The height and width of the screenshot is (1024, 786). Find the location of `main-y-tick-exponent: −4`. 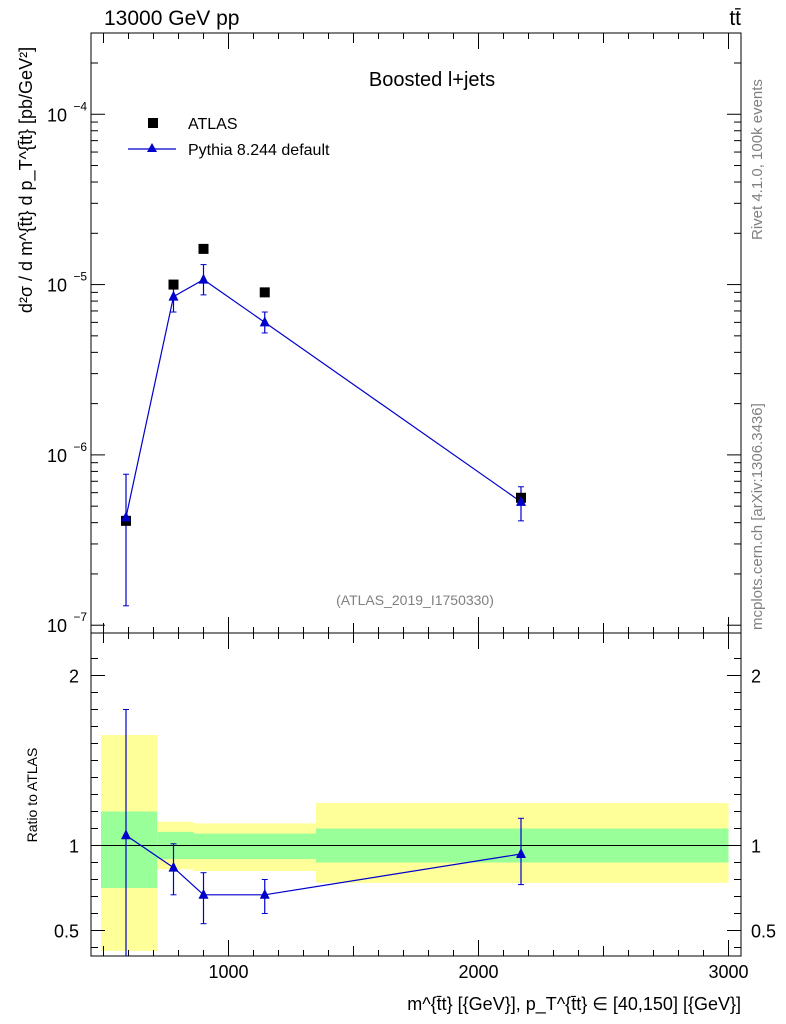

main-y-tick-exponent: −4 is located at coordinates (80, 106).